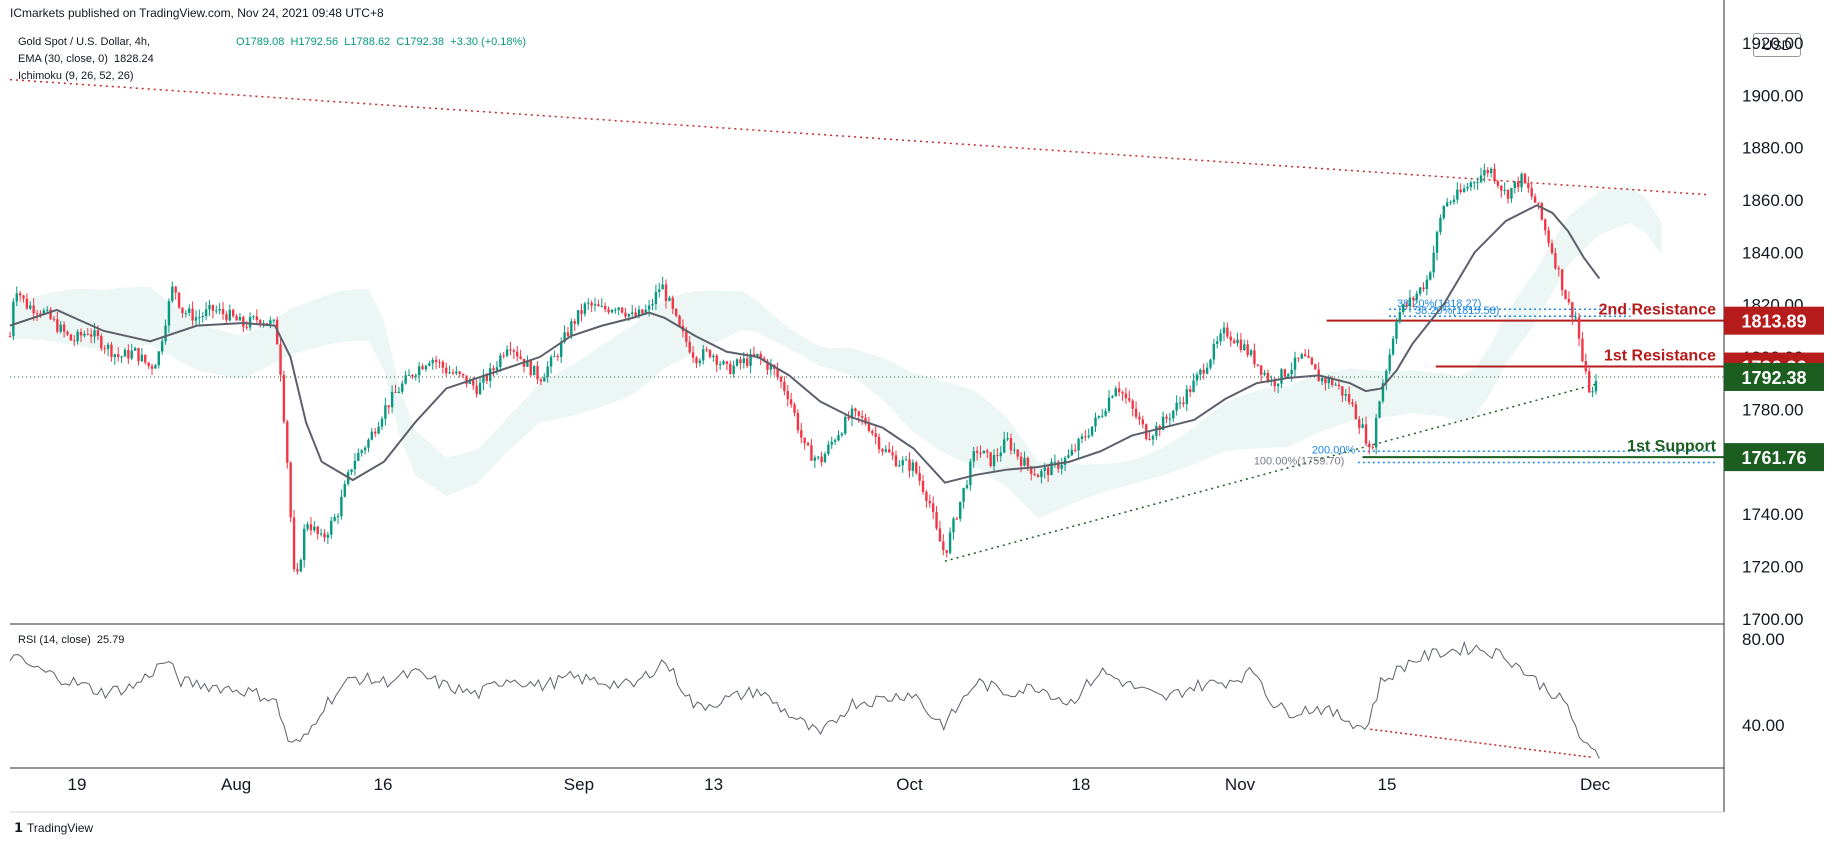 Image resolution: width=1834 pixels, height=848 pixels. Describe the element at coordinates (1299, 462) in the screenshot. I see `fib-label: 100.00%(1759.70)` at that location.